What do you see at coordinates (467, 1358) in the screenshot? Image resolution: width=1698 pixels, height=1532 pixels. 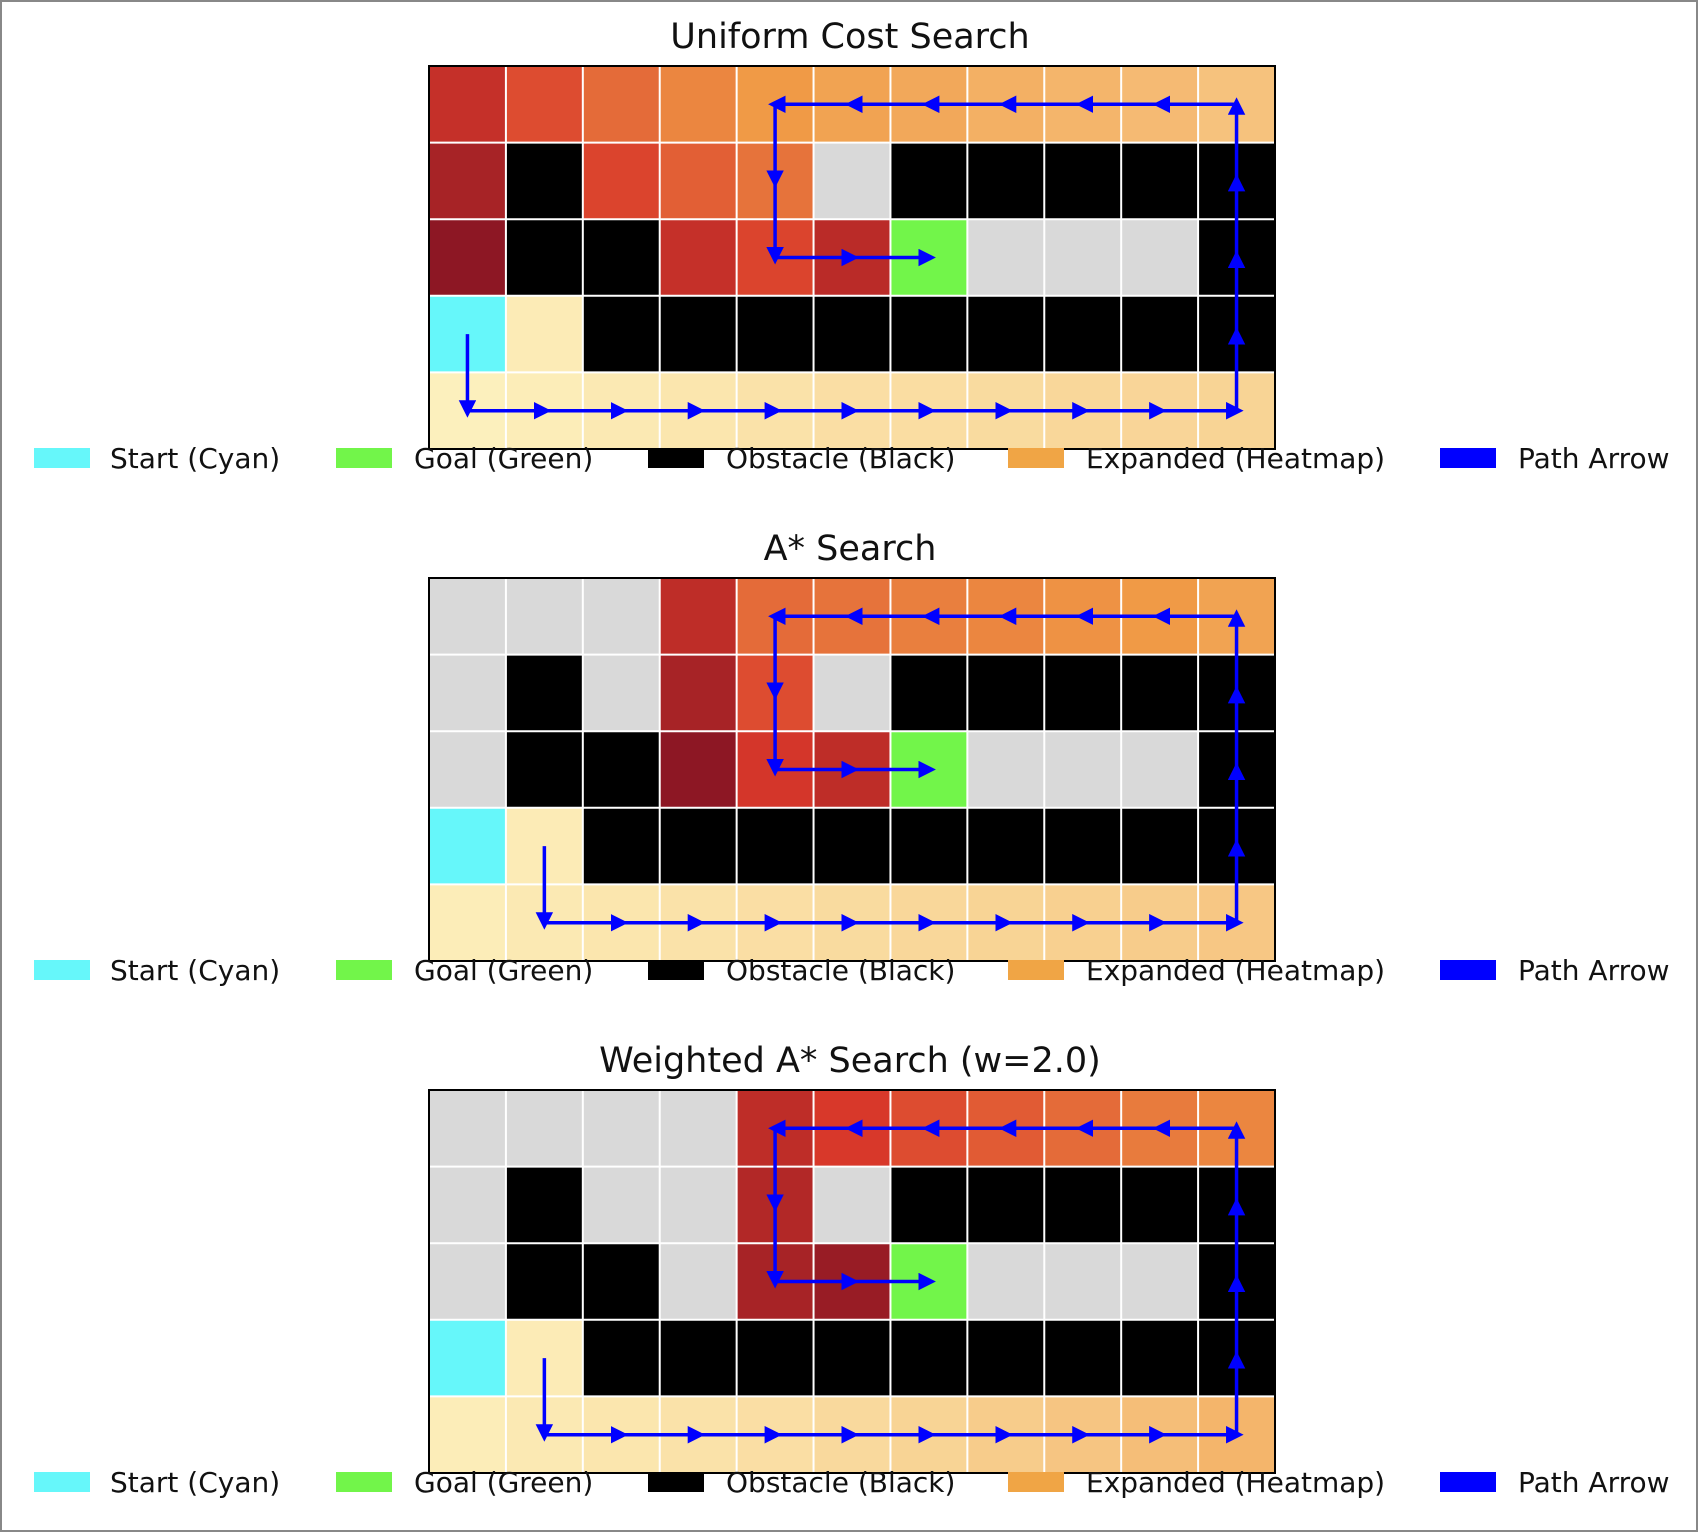 I see `start-cell` at bounding box center [467, 1358].